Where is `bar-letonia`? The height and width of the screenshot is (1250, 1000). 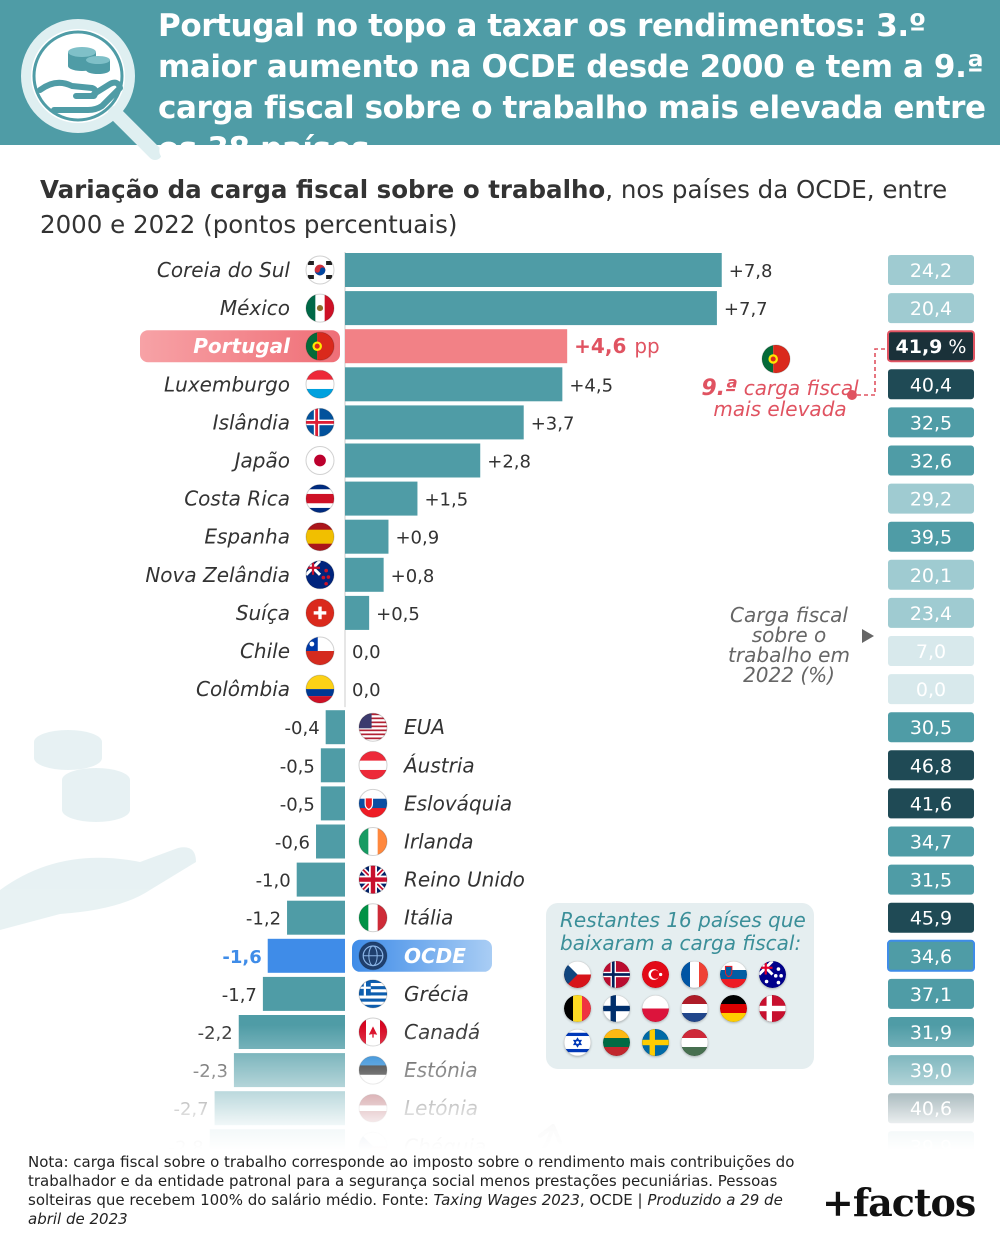
bar-letonia is located at coordinates (279, 1108).